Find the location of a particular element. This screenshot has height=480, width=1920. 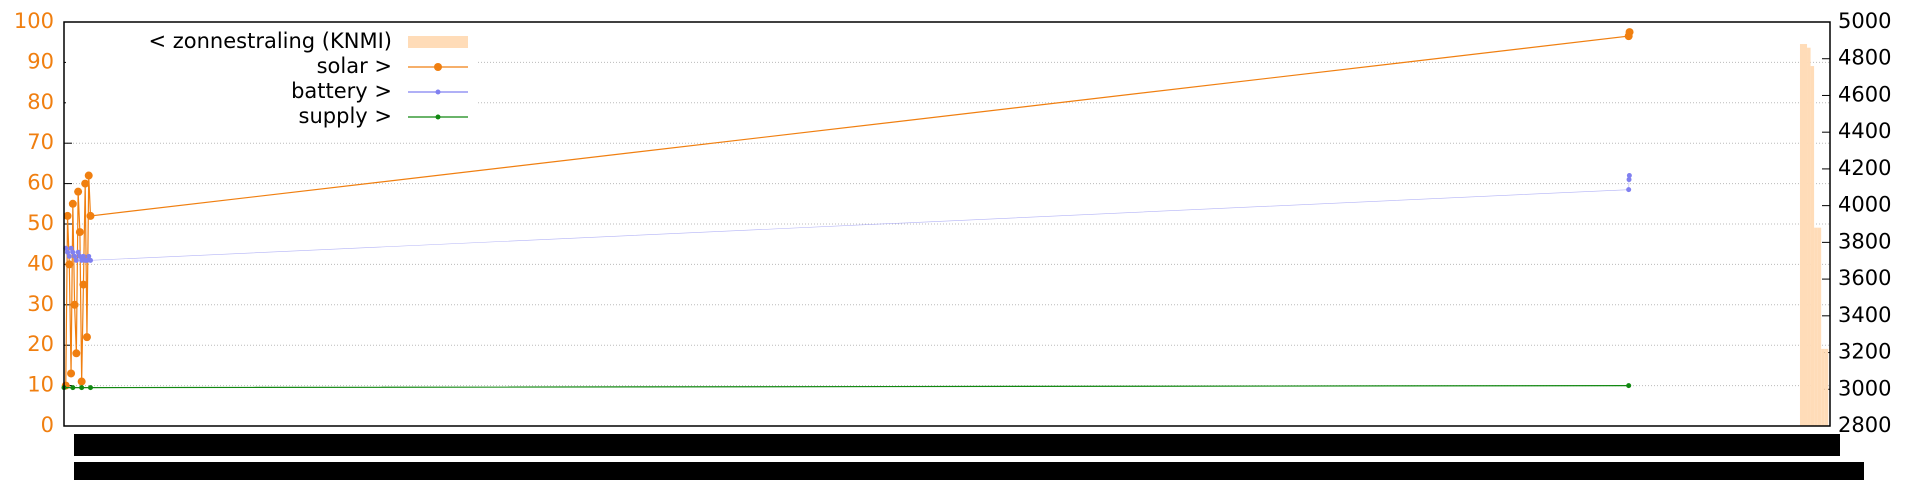

y-tick-label: 10 is located at coordinates (40, 385).